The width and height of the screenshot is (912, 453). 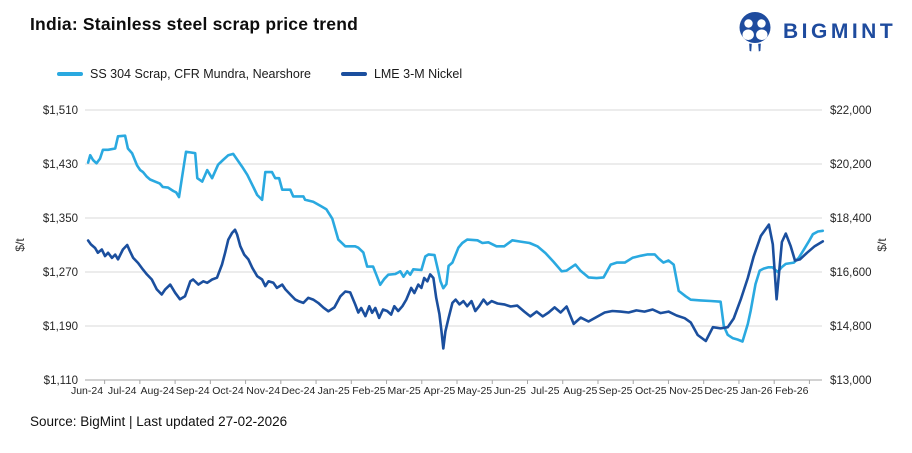 What do you see at coordinates (61, 381) in the screenshot?
I see `left-axis-tick-label: $1,110` at bounding box center [61, 381].